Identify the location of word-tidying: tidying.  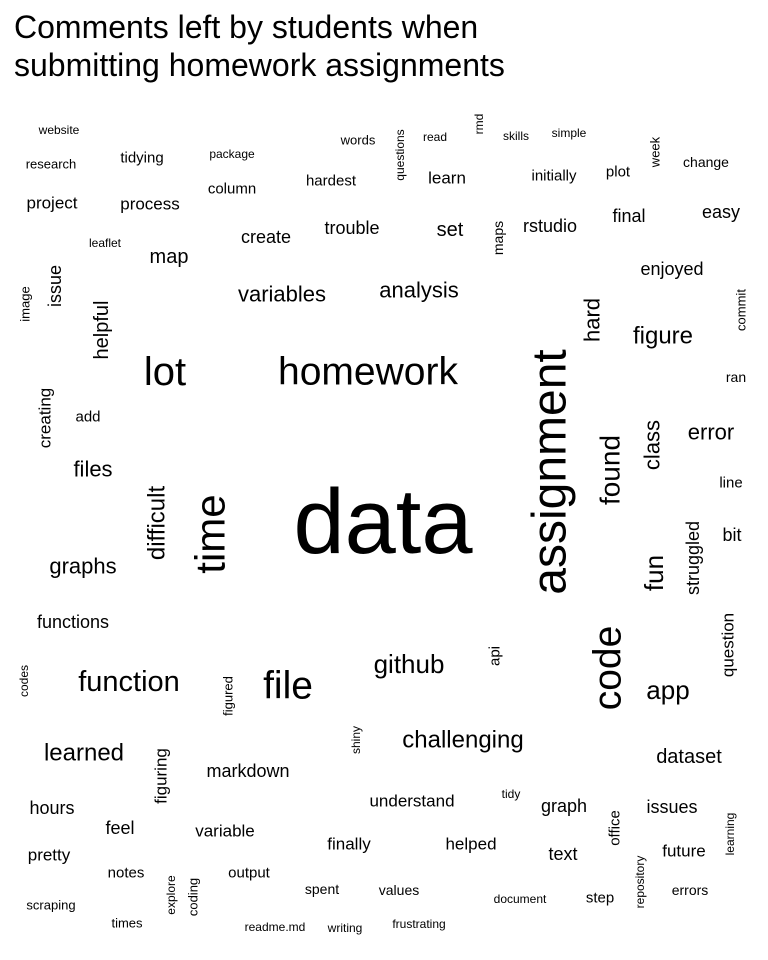
(141, 158).